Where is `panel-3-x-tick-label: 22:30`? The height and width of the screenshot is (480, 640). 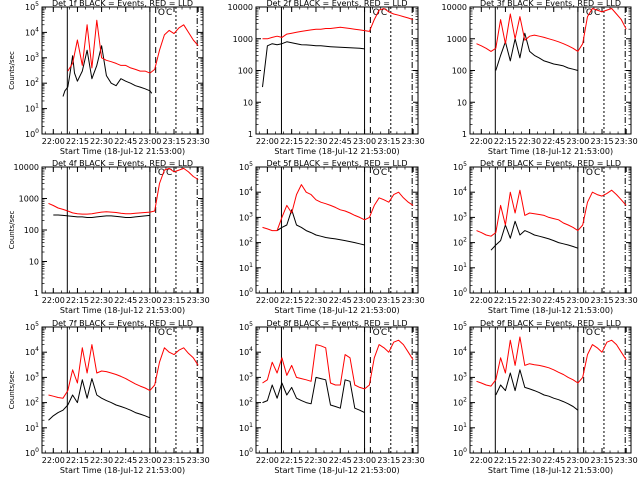 panel-3-x-tick-label: 22:30 is located at coordinates (529, 141).